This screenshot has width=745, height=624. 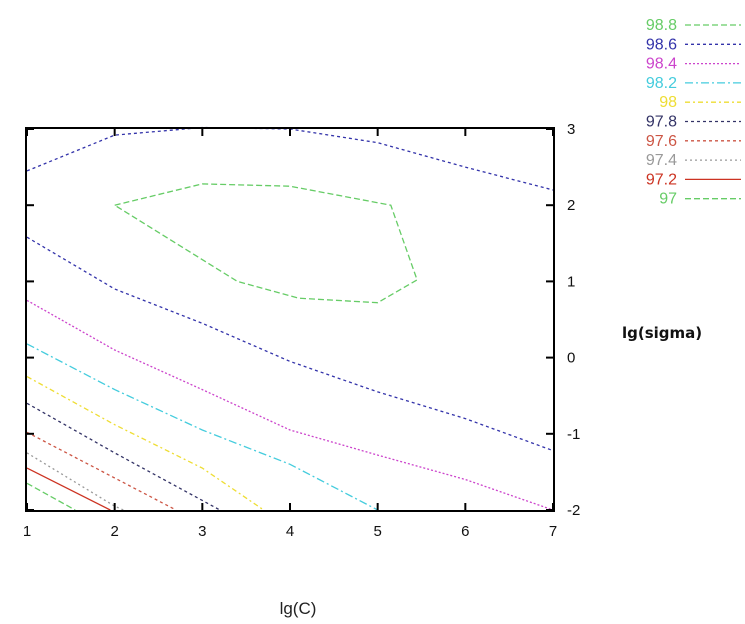 I want to click on legend-label: 97.4, so click(x=661, y=160).